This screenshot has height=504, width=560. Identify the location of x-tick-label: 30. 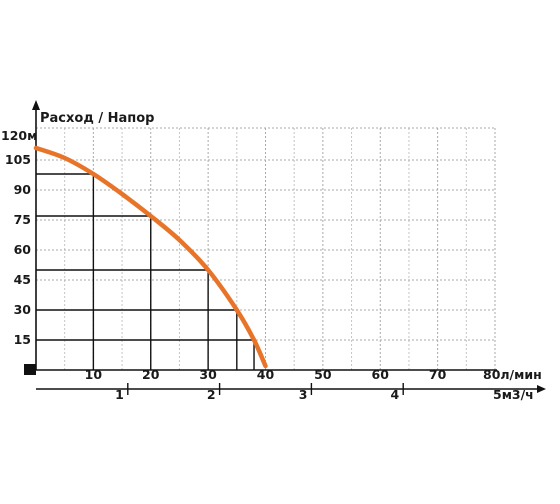
(208, 374).